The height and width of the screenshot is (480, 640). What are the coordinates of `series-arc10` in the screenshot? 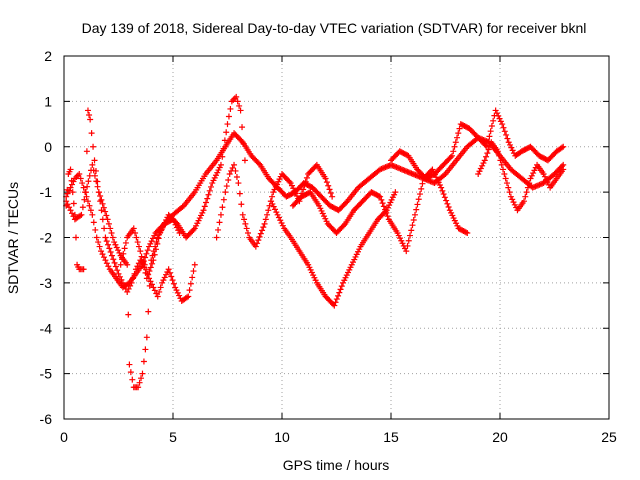 It's located at (521, 176).